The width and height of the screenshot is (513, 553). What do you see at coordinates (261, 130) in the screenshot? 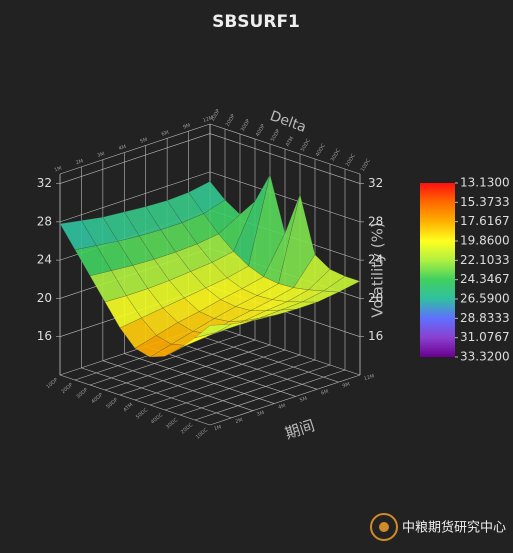
I see `x-tick-label: 40DP` at bounding box center [261, 130].